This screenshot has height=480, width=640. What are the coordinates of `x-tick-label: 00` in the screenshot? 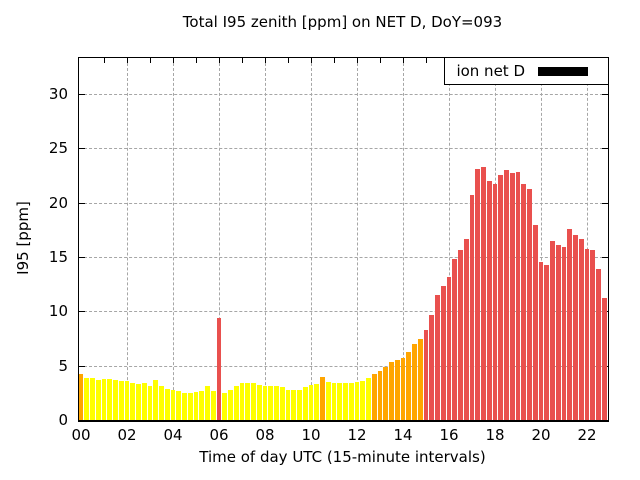 It's located at (81, 435).